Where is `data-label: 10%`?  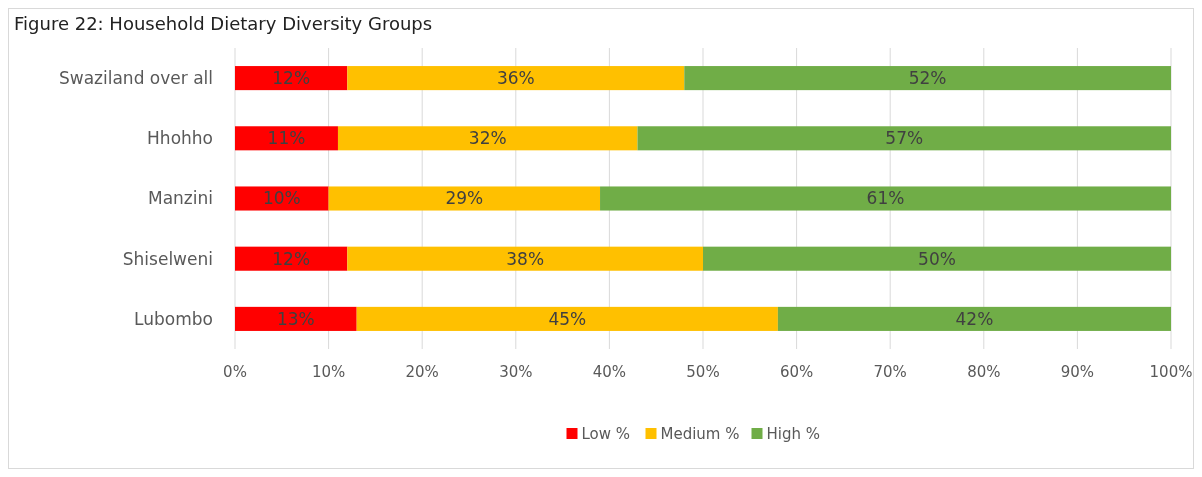 data-label: 10% is located at coordinates (281, 198).